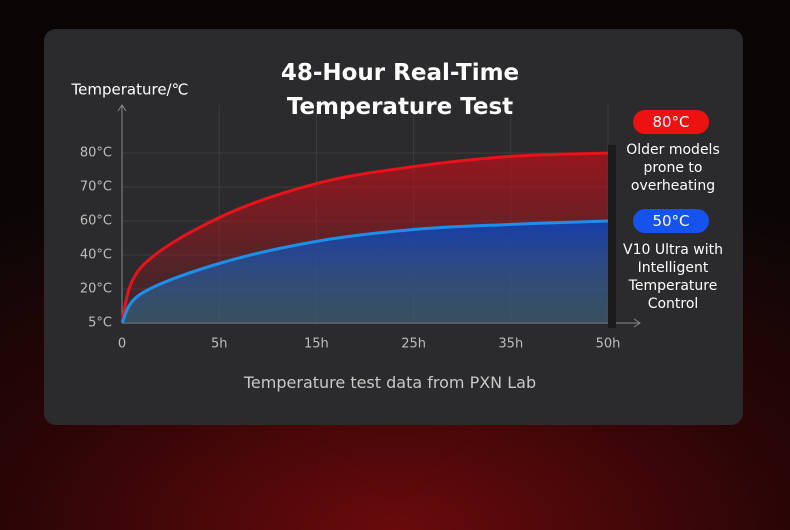  What do you see at coordinates (100, 323) in the screenshot?
I see `y-tick-label: 5°C` at bounding box center [100, 323].